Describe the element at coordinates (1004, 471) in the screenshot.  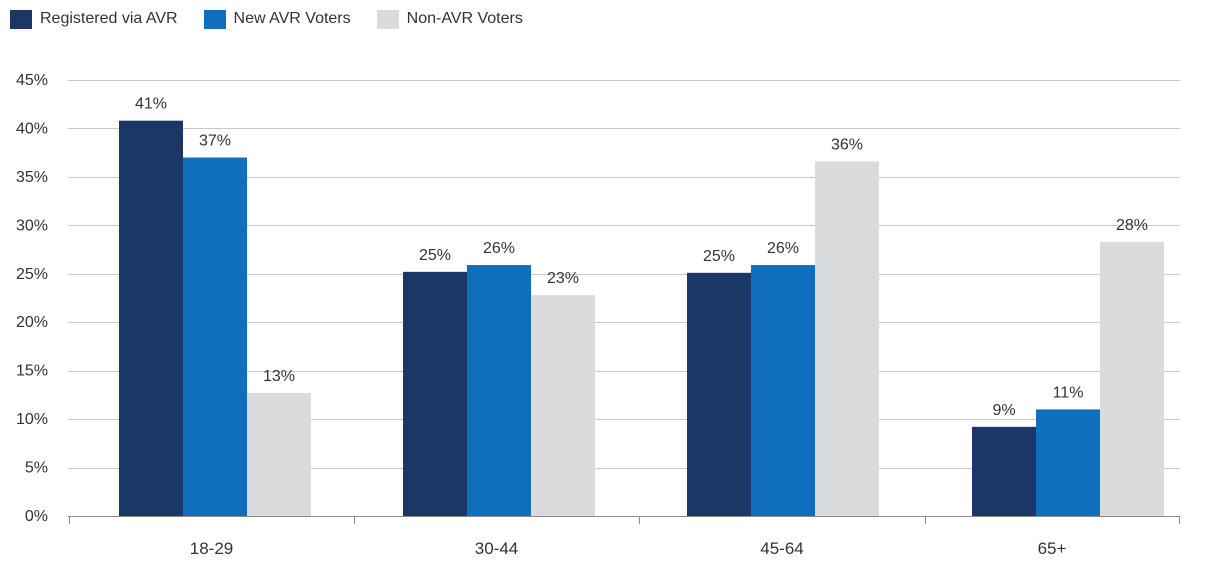
I see `bar-65-registered-via-avr` at that location.